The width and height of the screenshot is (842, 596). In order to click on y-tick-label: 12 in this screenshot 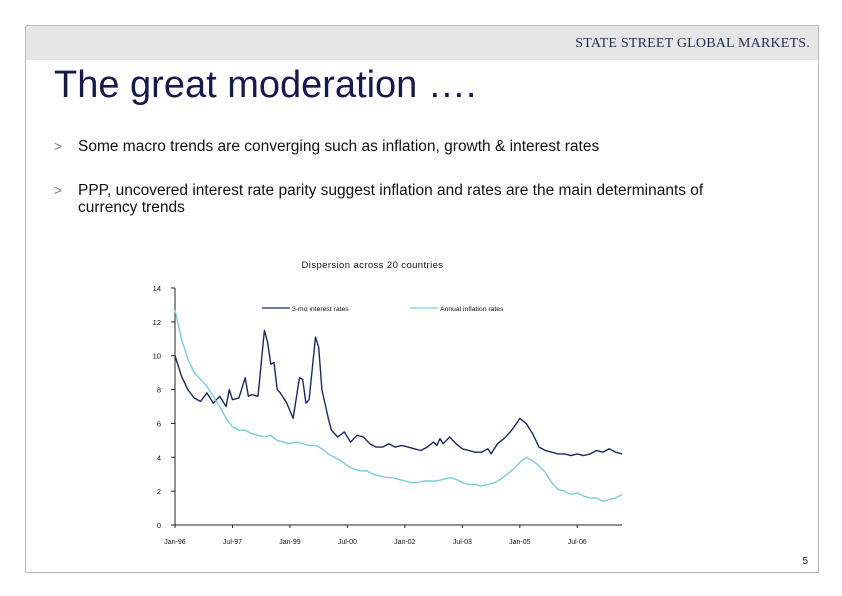, I will do `click(157, 322)`.